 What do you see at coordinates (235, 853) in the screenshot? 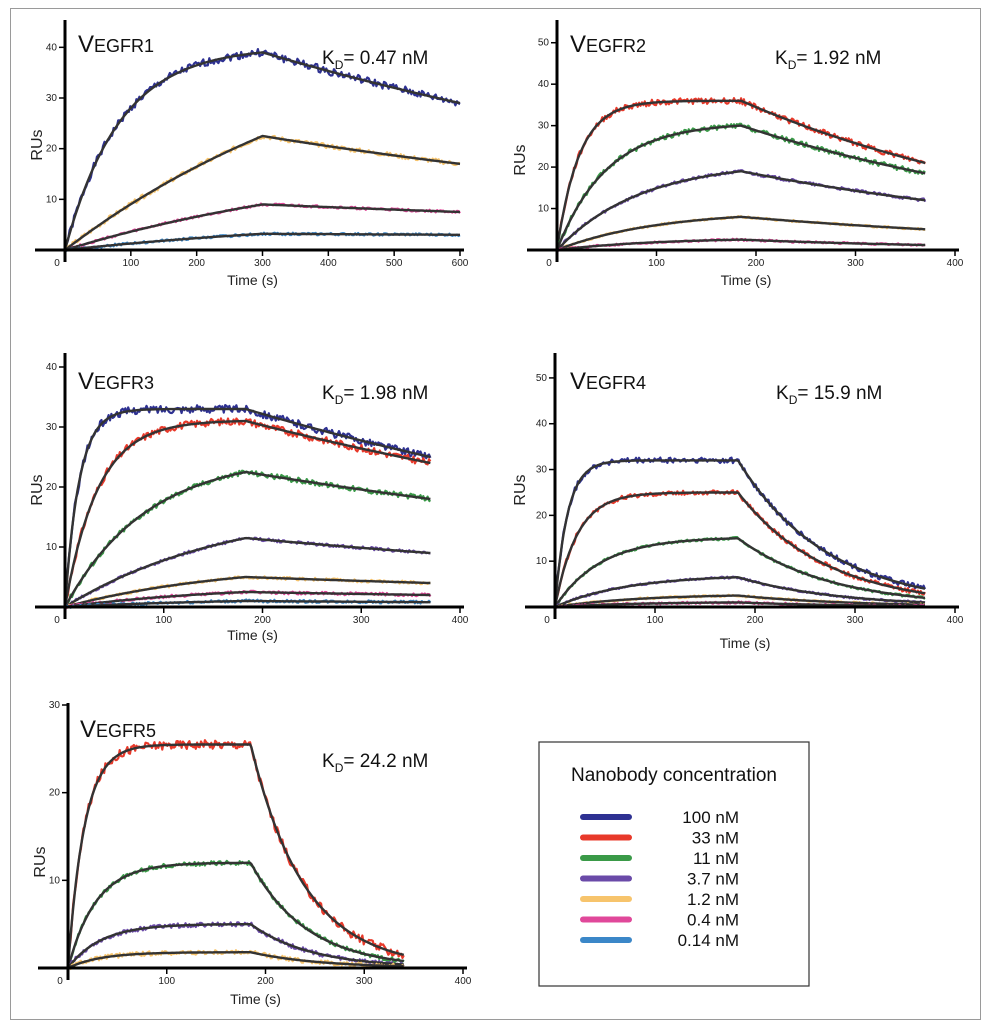
I see `trace-33-nM` at bounding box center [235, 853].